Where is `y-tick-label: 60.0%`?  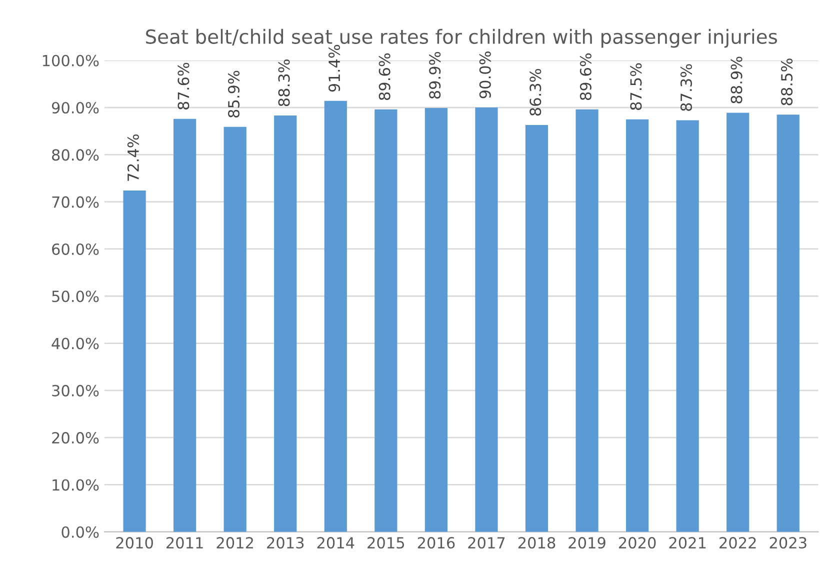
y-tick-label: 60.0% is located at coordinates (75, 249).